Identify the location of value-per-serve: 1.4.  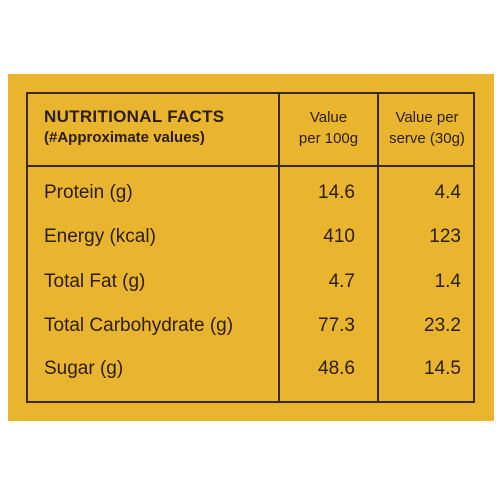
(447, 281).